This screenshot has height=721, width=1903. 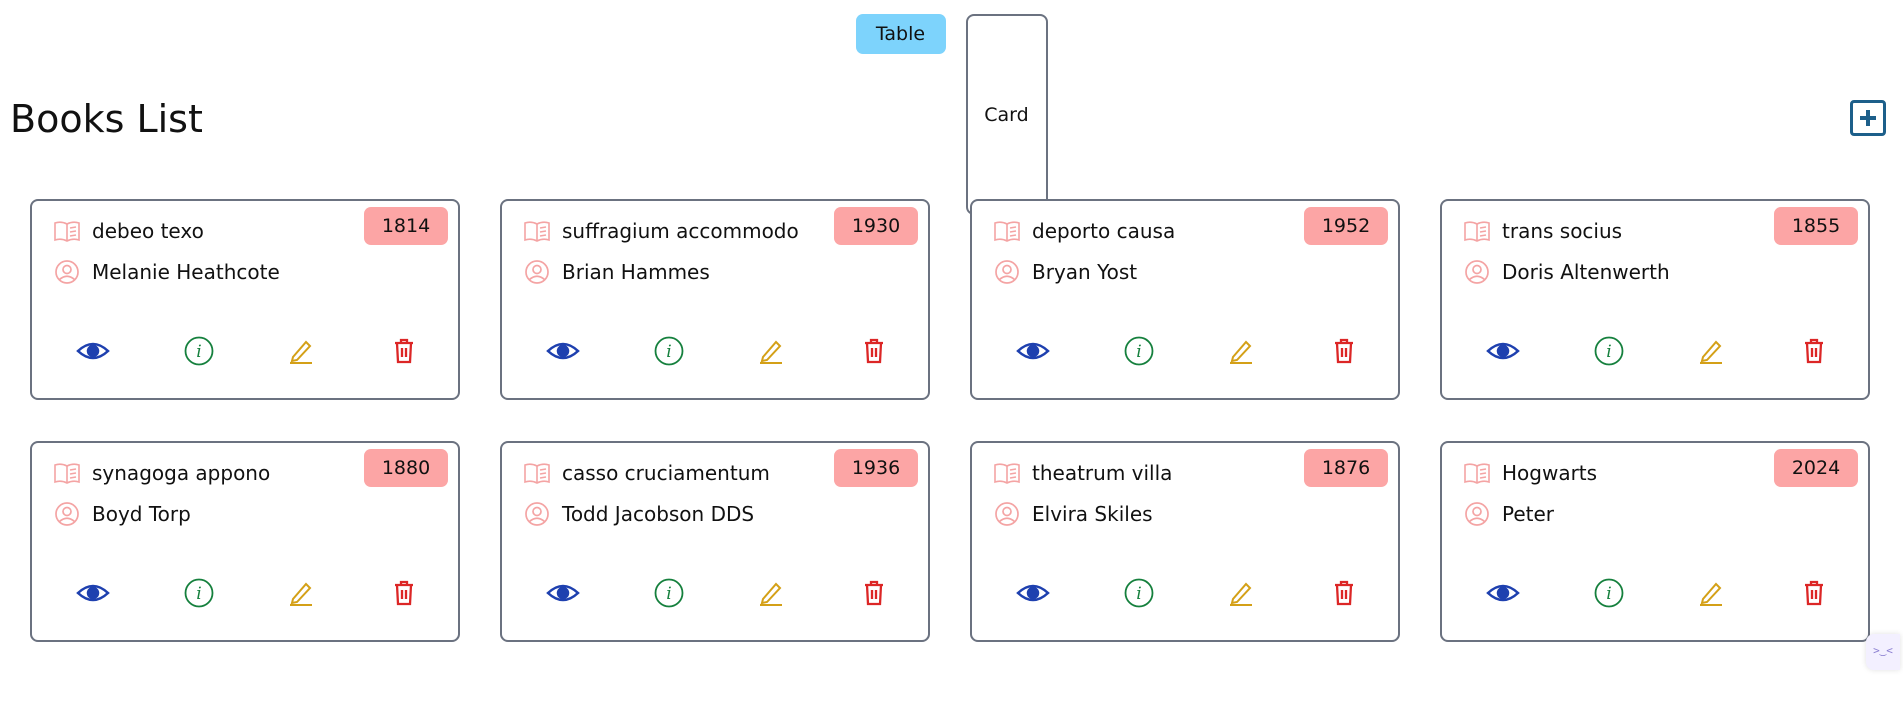 I want to click on book-author-row: Peter, so click(x=1509, y=514).